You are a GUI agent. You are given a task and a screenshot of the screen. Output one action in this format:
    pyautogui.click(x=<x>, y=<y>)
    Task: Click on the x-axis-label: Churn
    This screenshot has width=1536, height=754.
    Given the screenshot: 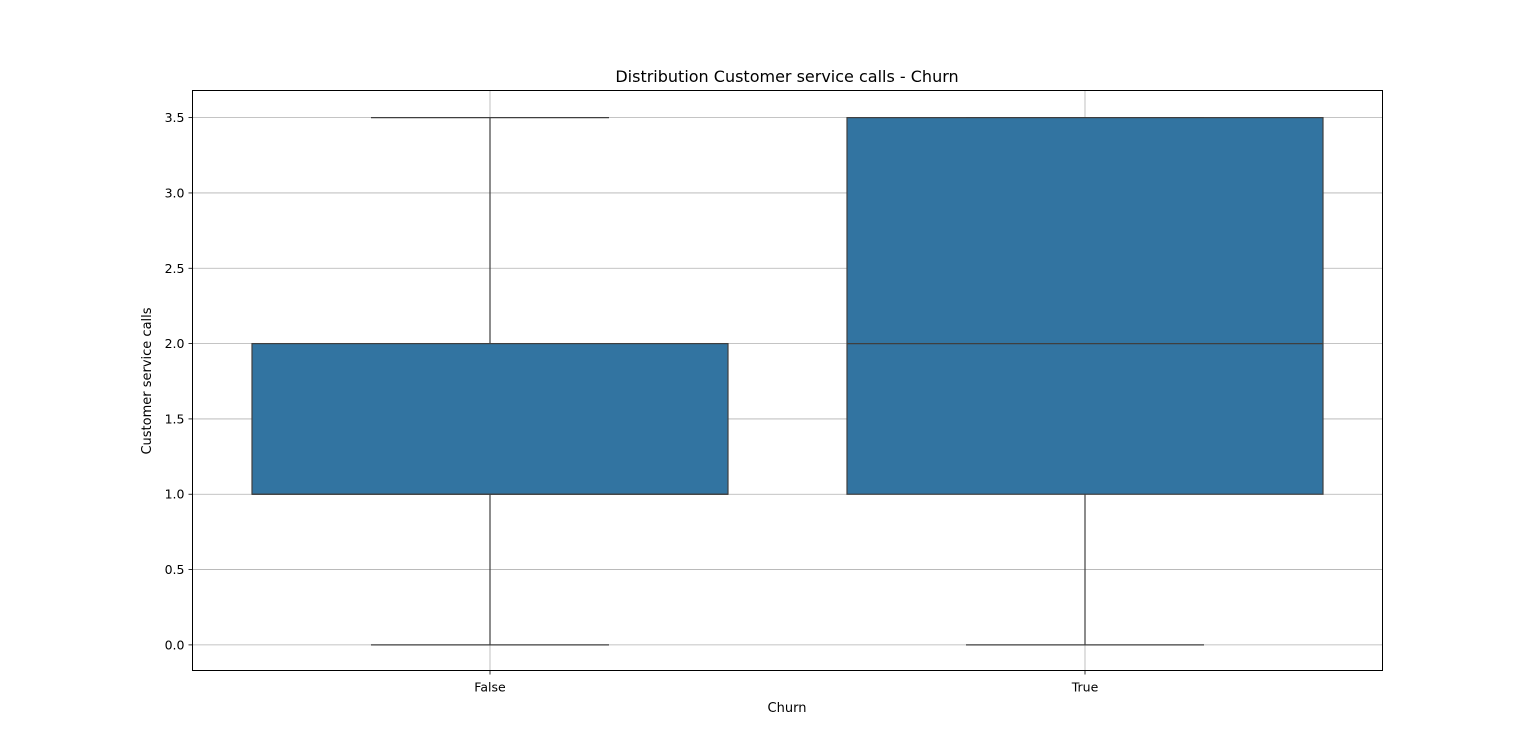 What is the action you would take?
    pyautogui.click(x=787, y=708)
    